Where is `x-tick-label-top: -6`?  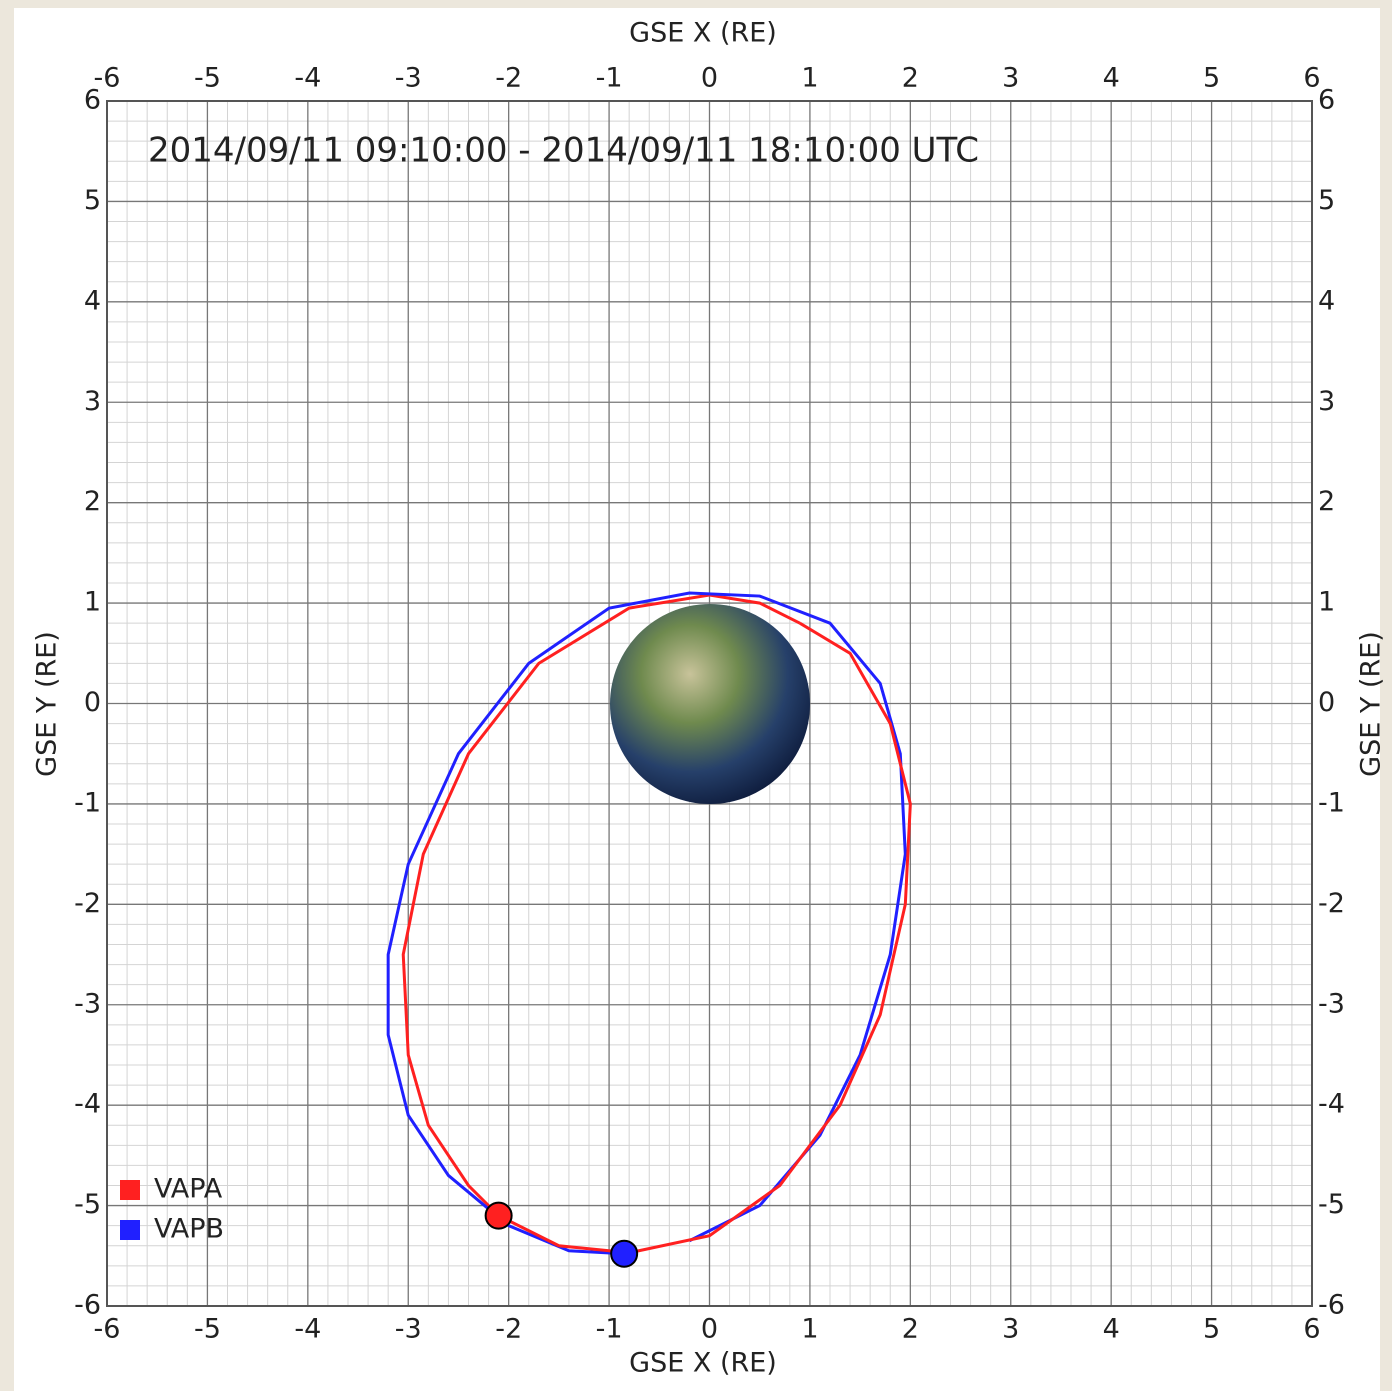 x-tick-label-top: -6 is located at coordinates (107, 78).